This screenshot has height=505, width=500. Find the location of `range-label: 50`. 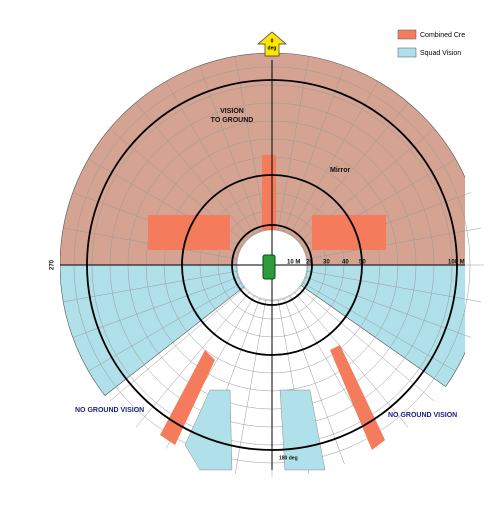

range-label: 50 is located at coordinates (362, 263).